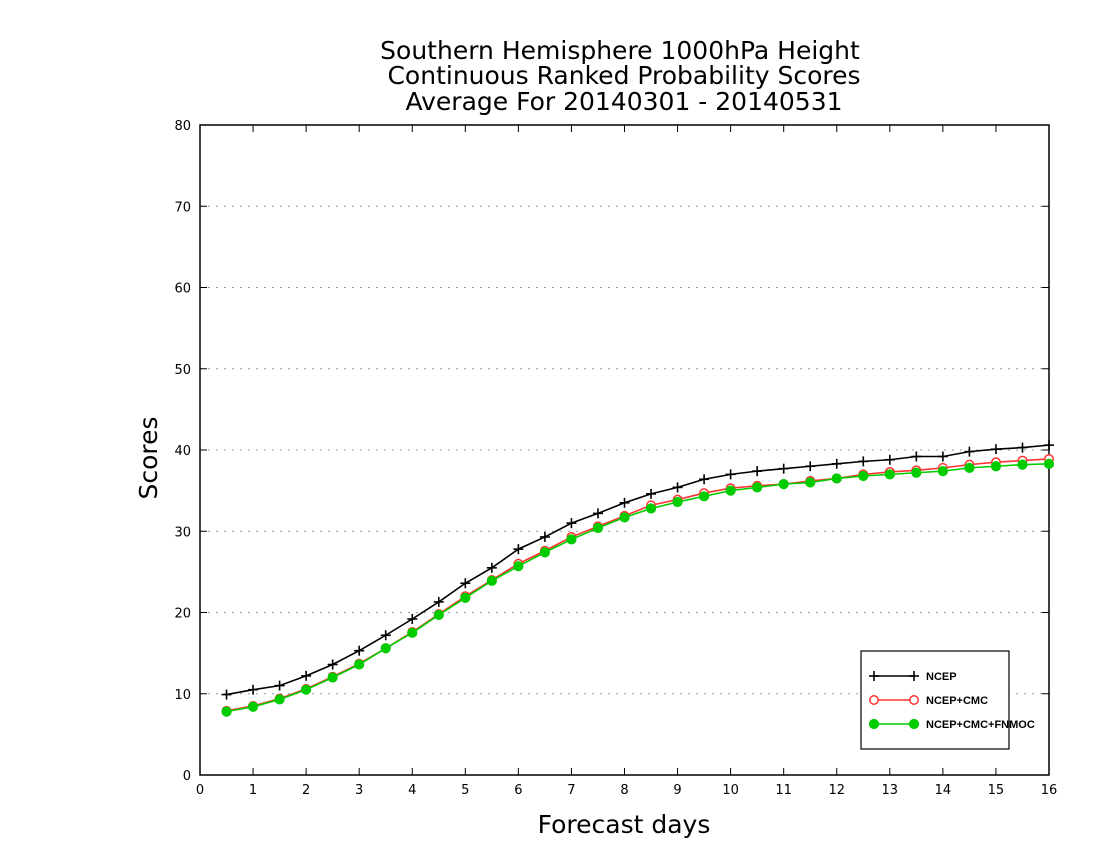  Describe the element at coordinates (890, 790) in the screenshot. I see `x-tick-label: 13` at that location.